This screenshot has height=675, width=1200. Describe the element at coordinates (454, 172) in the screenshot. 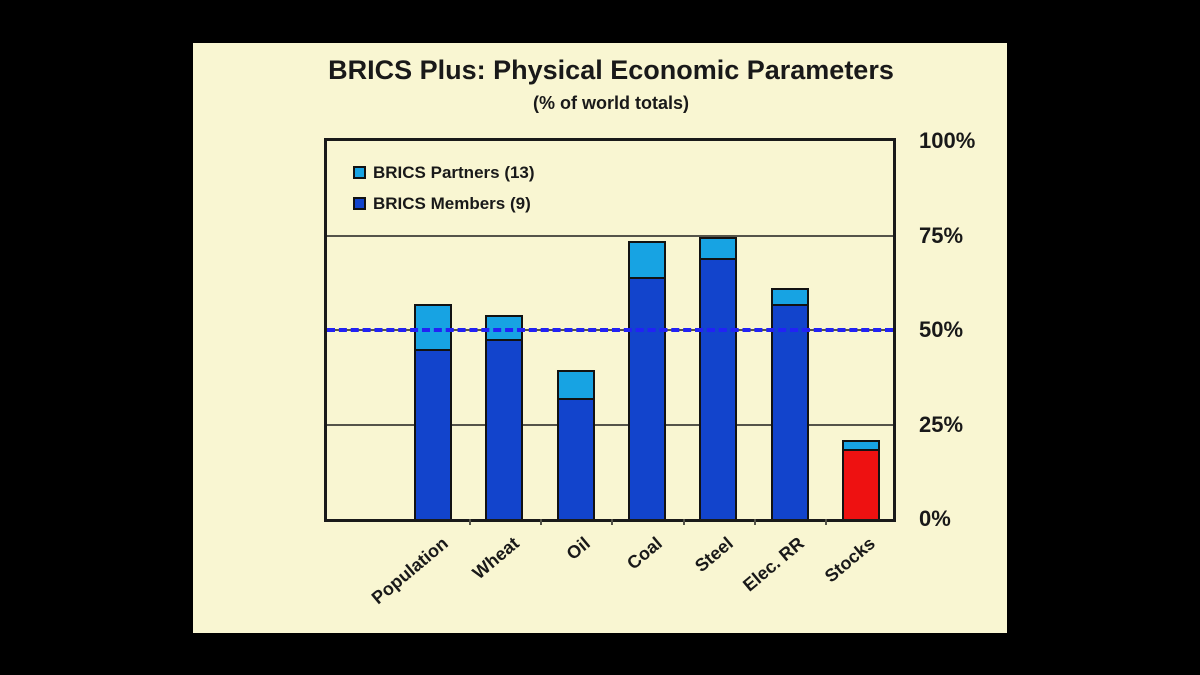

I see `legend-label: BRICS Partners (13)` at that location.